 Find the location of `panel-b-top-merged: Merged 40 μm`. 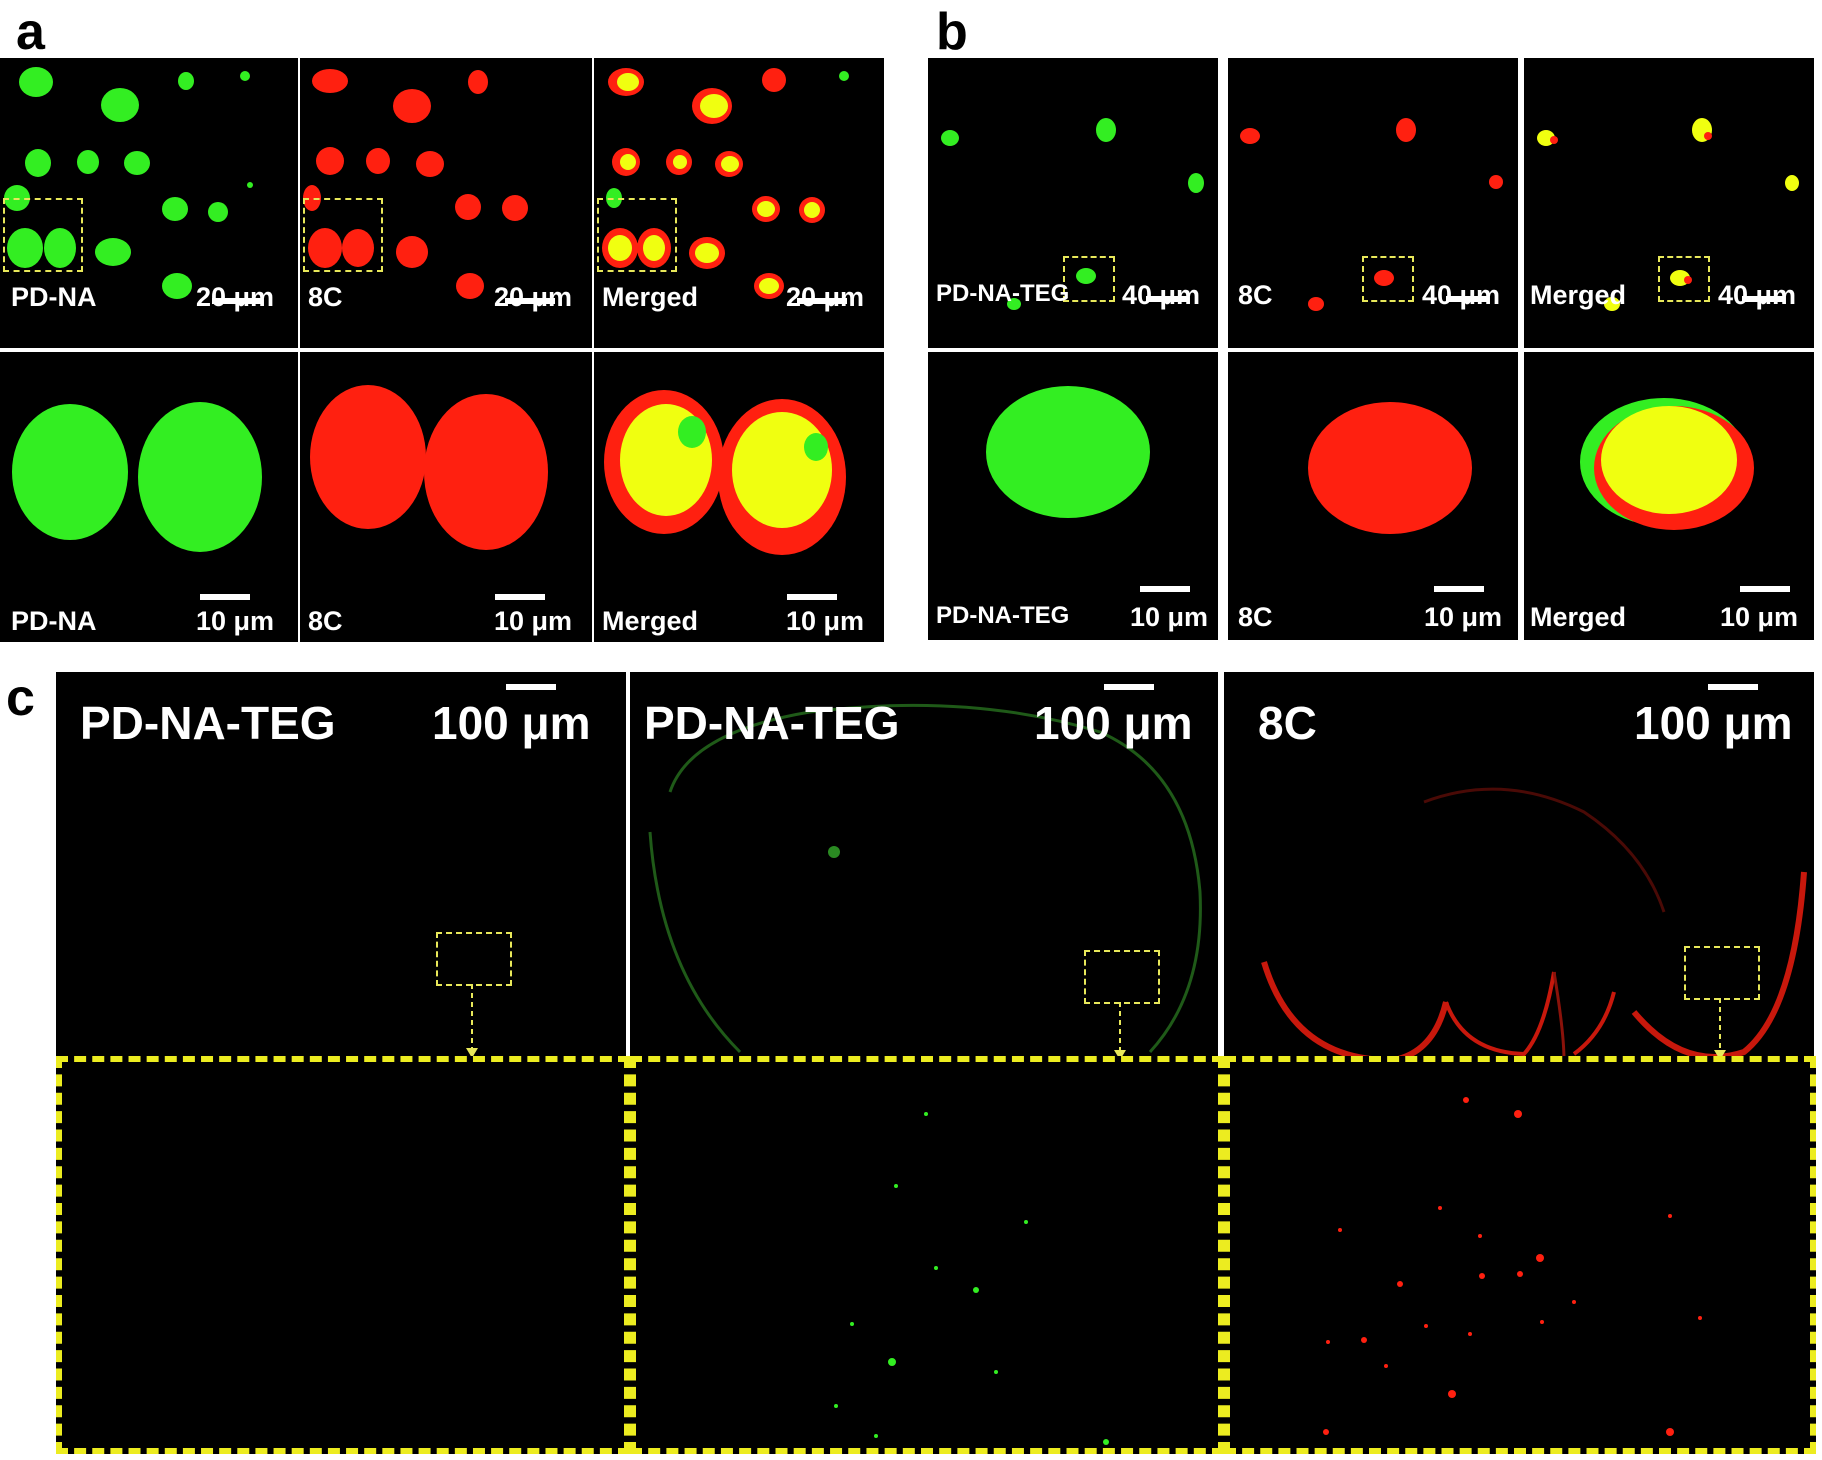

panel-b-top-merged: Merged 40 μm is located at coordinates (1669, 203).